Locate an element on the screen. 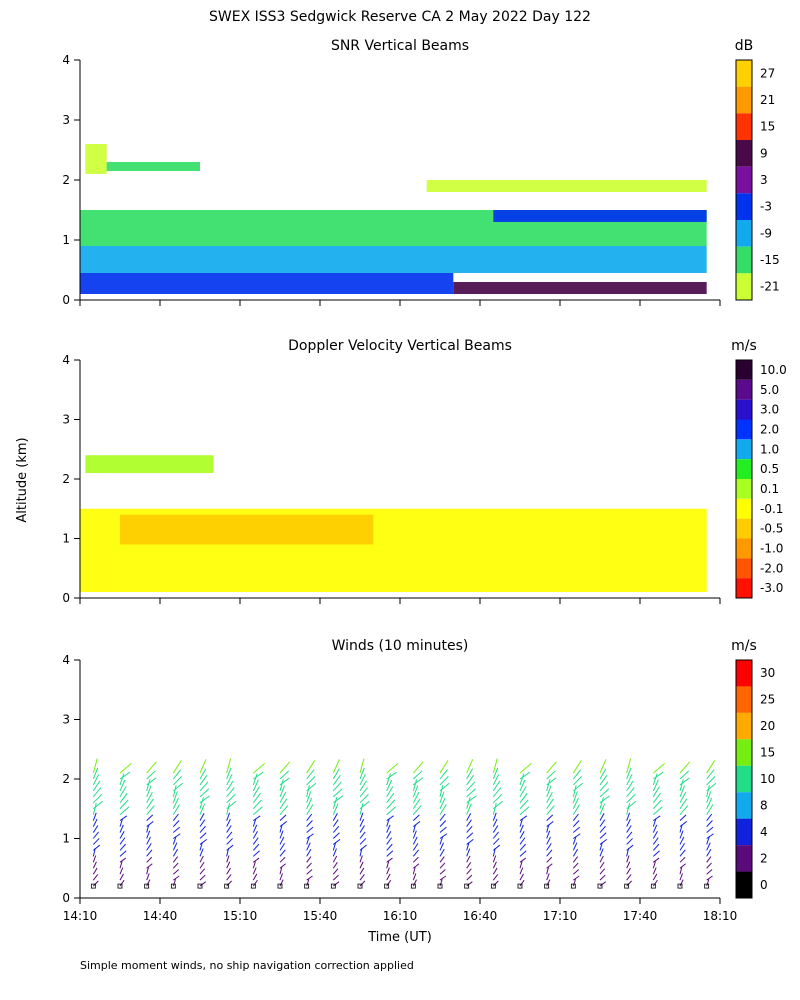 The height and width of the screenshot is (1000, 800). colorbar-frame is located at coordinates (744, 180).